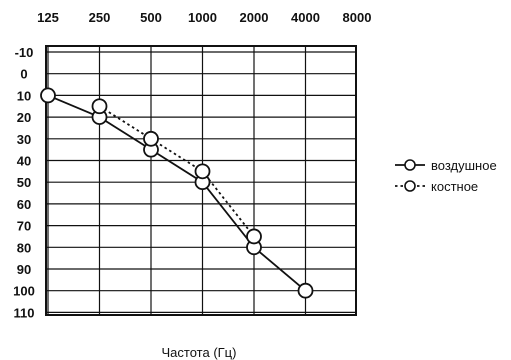 Image resolution: width=511 pixels, height=360 pixels. What do you see at coordinates (464, 165) in the screenshot?
I see `legend-label-1: воздушное` at bounding box center [464, 165].